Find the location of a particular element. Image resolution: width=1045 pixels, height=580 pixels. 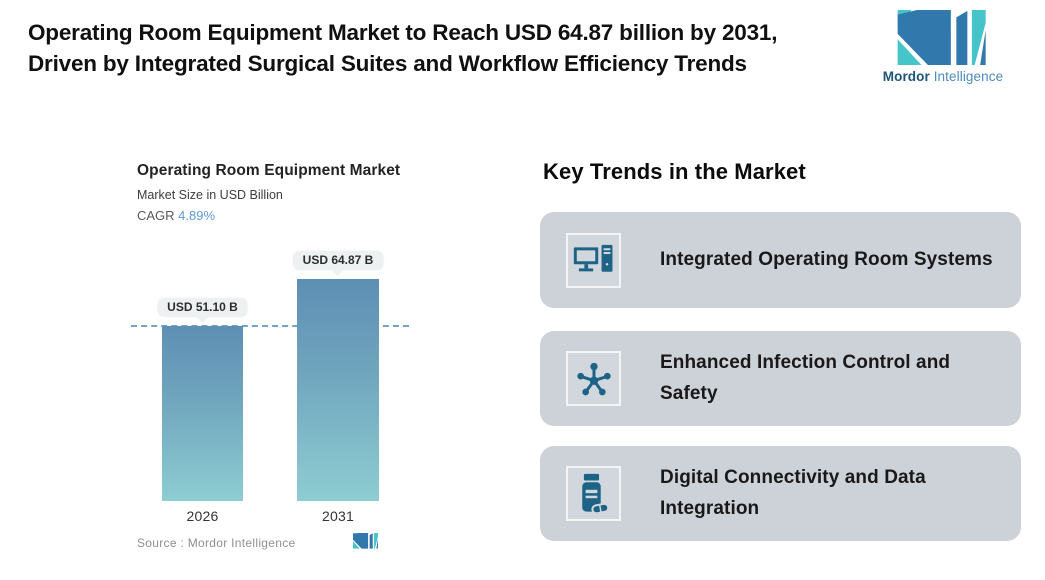

brand-name: Mordor Intelligence is located at coordinates (943, 76).